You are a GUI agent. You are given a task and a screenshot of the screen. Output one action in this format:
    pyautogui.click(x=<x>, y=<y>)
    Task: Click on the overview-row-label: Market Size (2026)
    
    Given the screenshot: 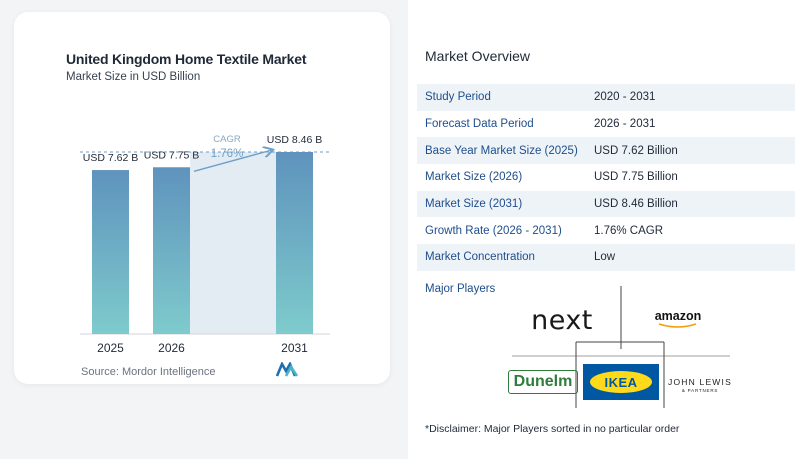 What is the action you would take?
    pyautogui.click(x=474, y=177)
    